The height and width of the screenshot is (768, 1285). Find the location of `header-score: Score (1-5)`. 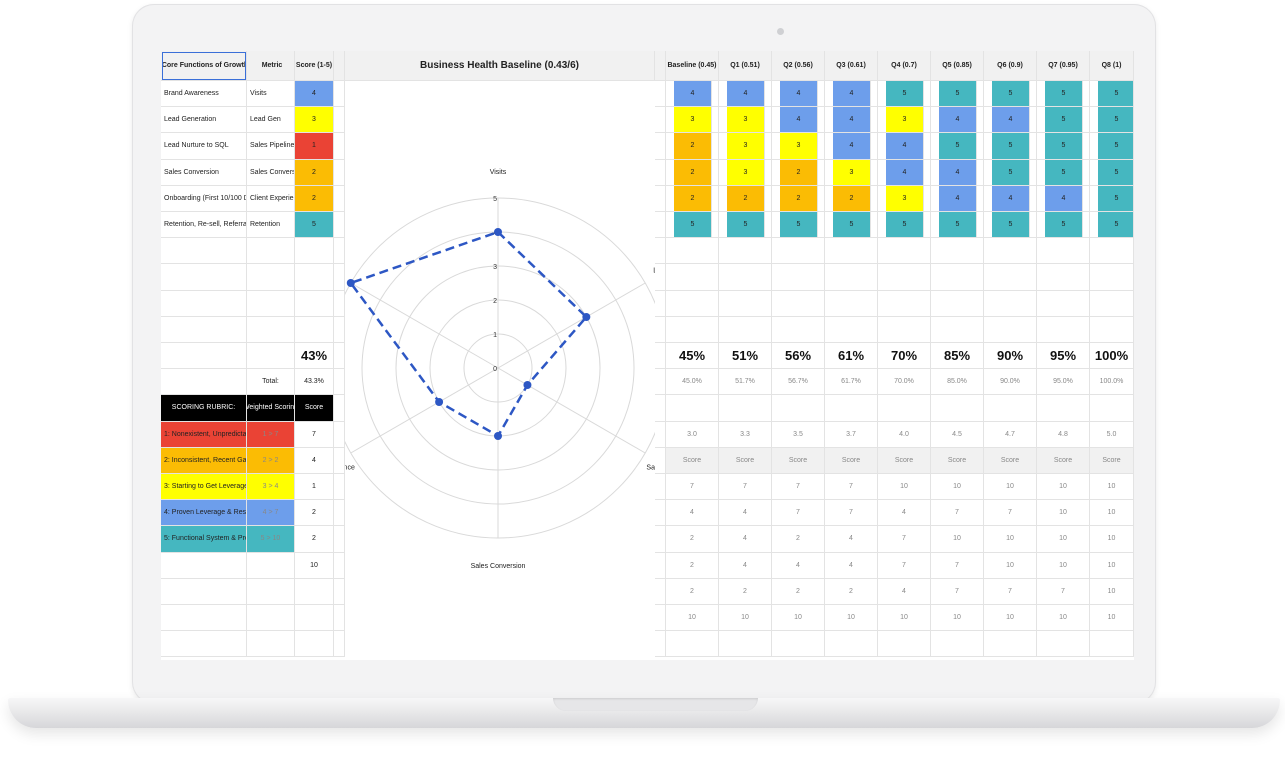

header-score: Score (1-5) is located at coordinates (314, 66).